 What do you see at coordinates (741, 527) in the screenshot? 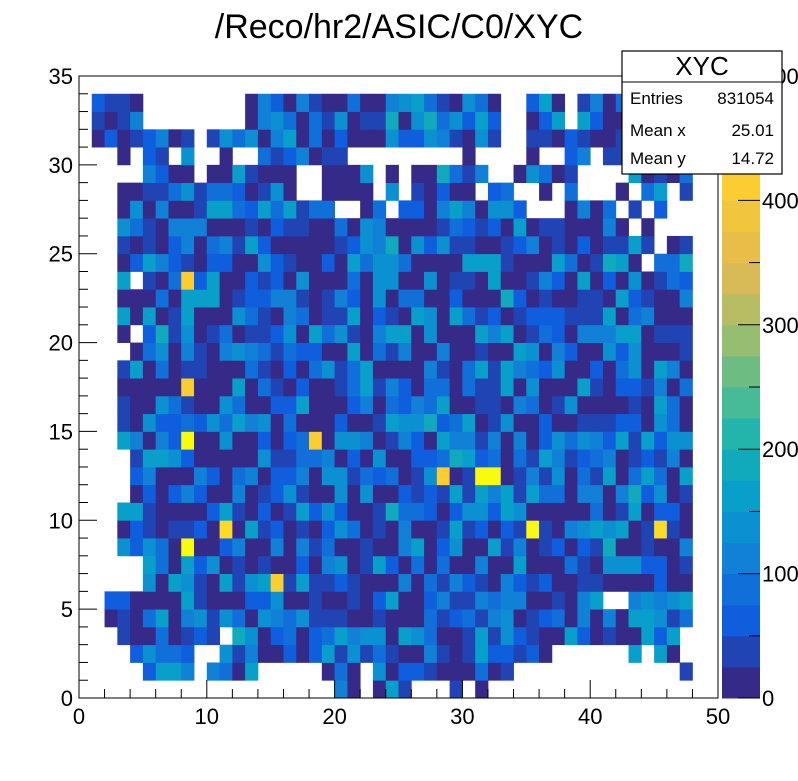
I see `colorbar-segment` at bounding box center [741, 527].